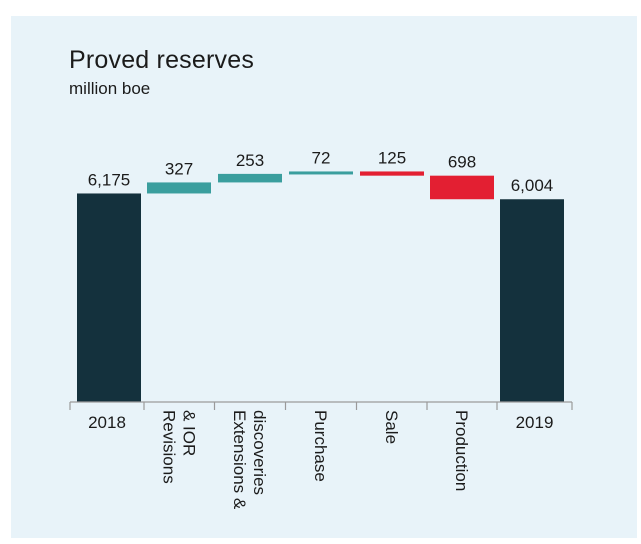 The width and height of the screenshot is (641, 544). I want to click on data-label-1: 327, so click(179, 168).